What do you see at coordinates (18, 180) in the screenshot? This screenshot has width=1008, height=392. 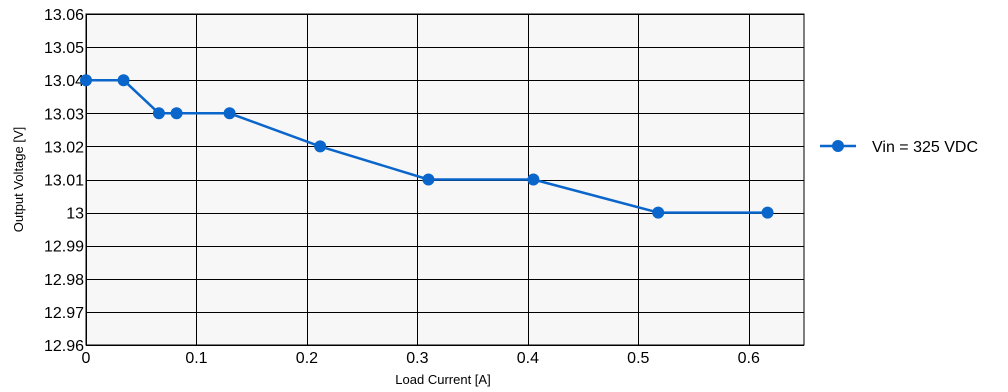 I see `y-axis-title: Output Voltage [V]` at bounding box center [18, 180].